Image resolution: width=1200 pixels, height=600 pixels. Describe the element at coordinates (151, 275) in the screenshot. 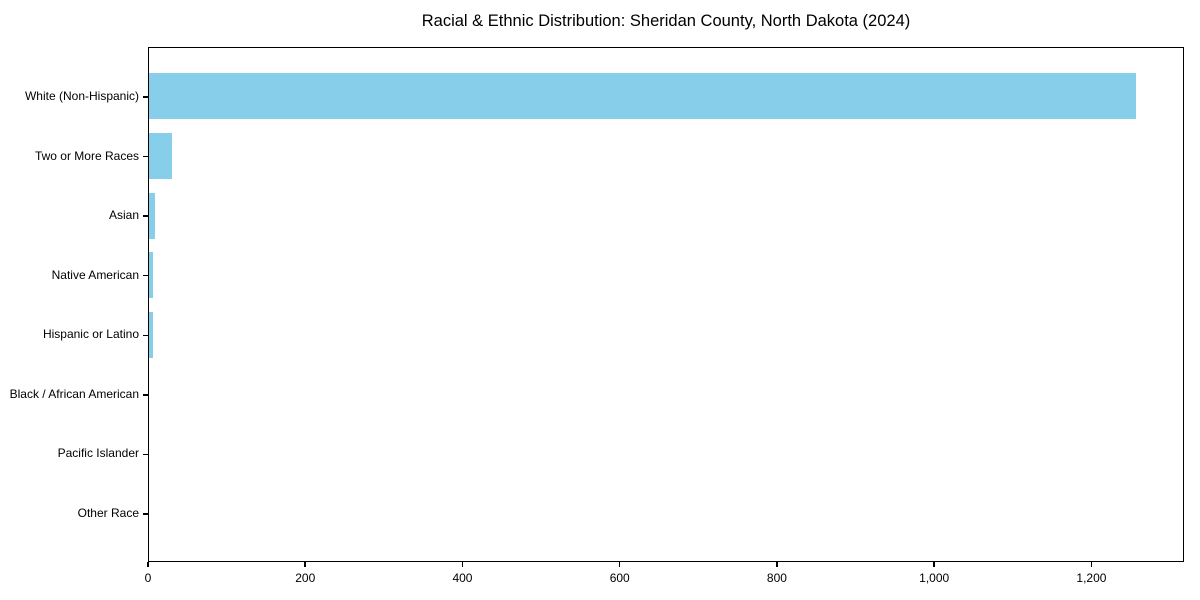

I see `bar-native-american` at that location.